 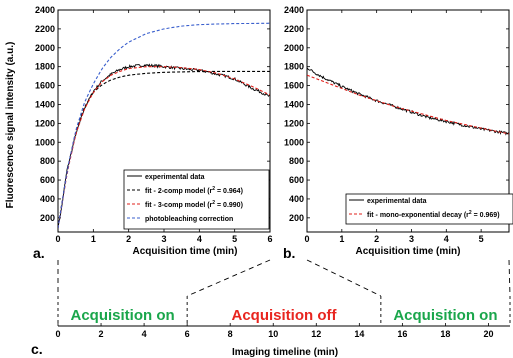 I want to click on legend-entry-name: fit - 3-comp model, so click(x=175, y=205).